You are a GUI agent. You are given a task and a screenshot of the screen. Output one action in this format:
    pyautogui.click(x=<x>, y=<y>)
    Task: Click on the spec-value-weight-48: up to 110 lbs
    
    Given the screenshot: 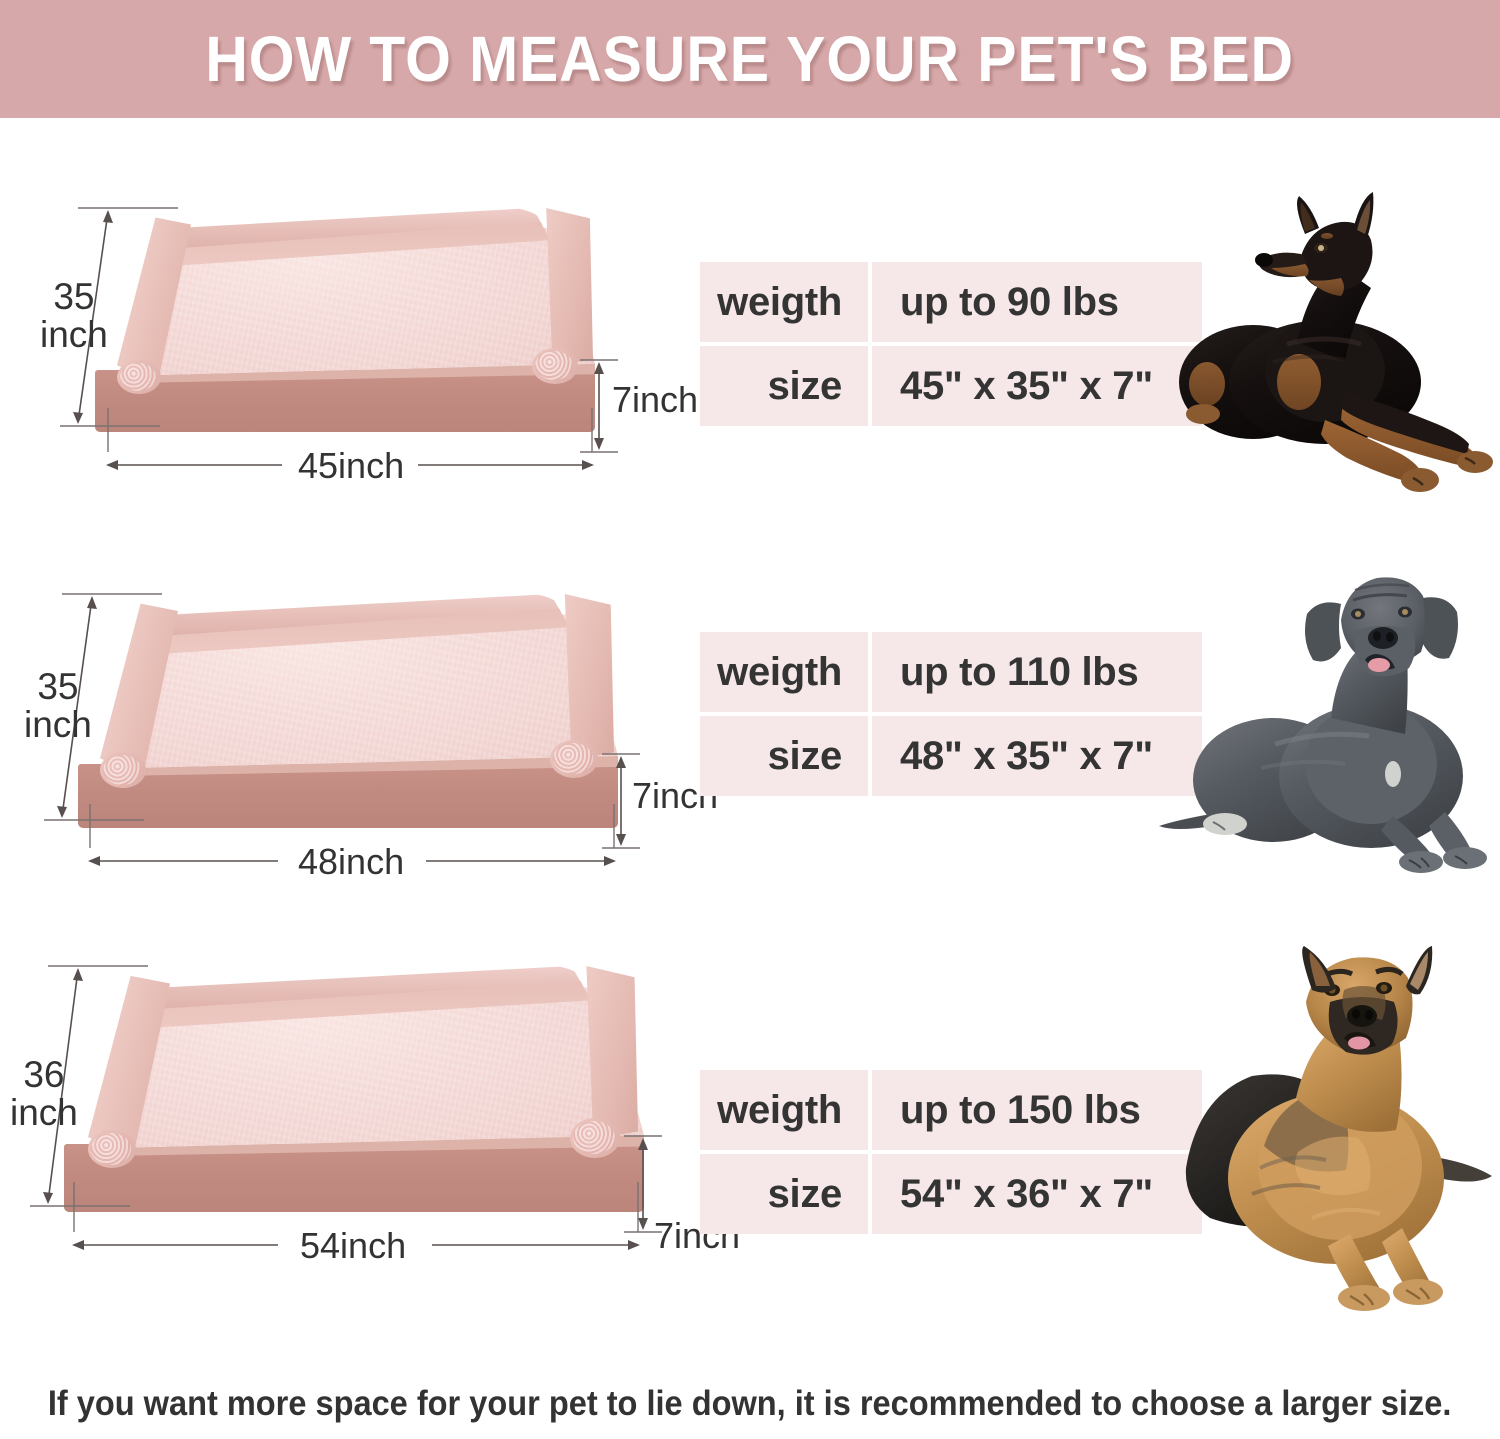 What is the action you would take?
    pyautogui.click(x=1037, y=672)
    